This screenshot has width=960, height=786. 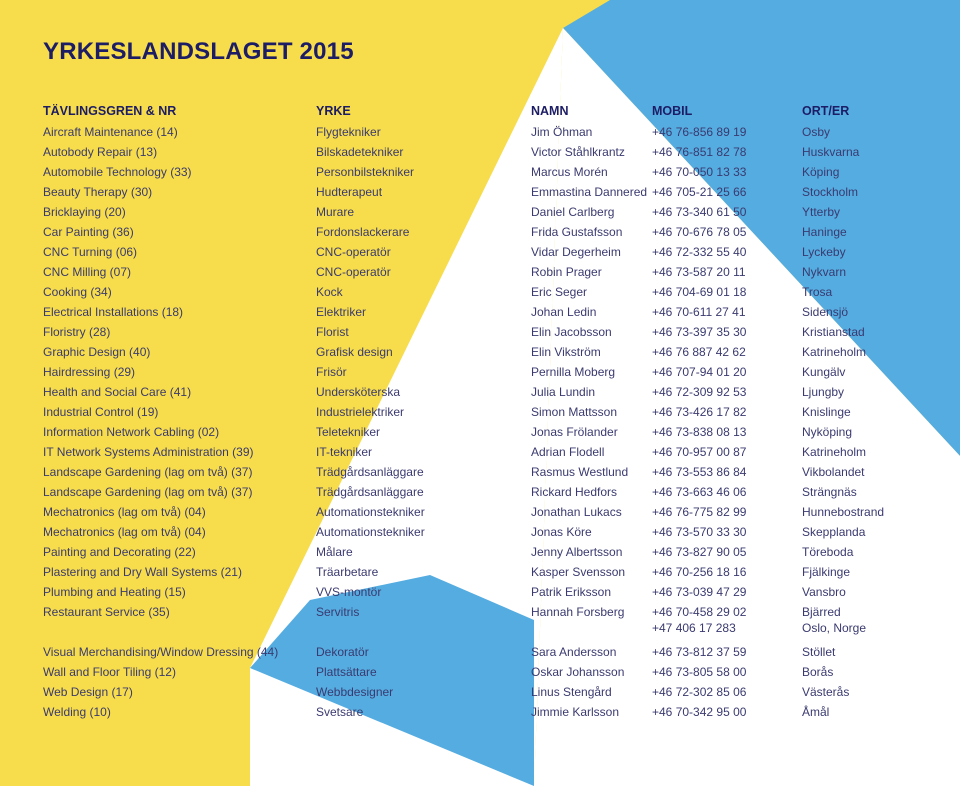 What do you see at coordinates (699, 192) in the screenshot?
I see `mobile-cell: +46 705-21 25 66` at bounding box center [699, 192].